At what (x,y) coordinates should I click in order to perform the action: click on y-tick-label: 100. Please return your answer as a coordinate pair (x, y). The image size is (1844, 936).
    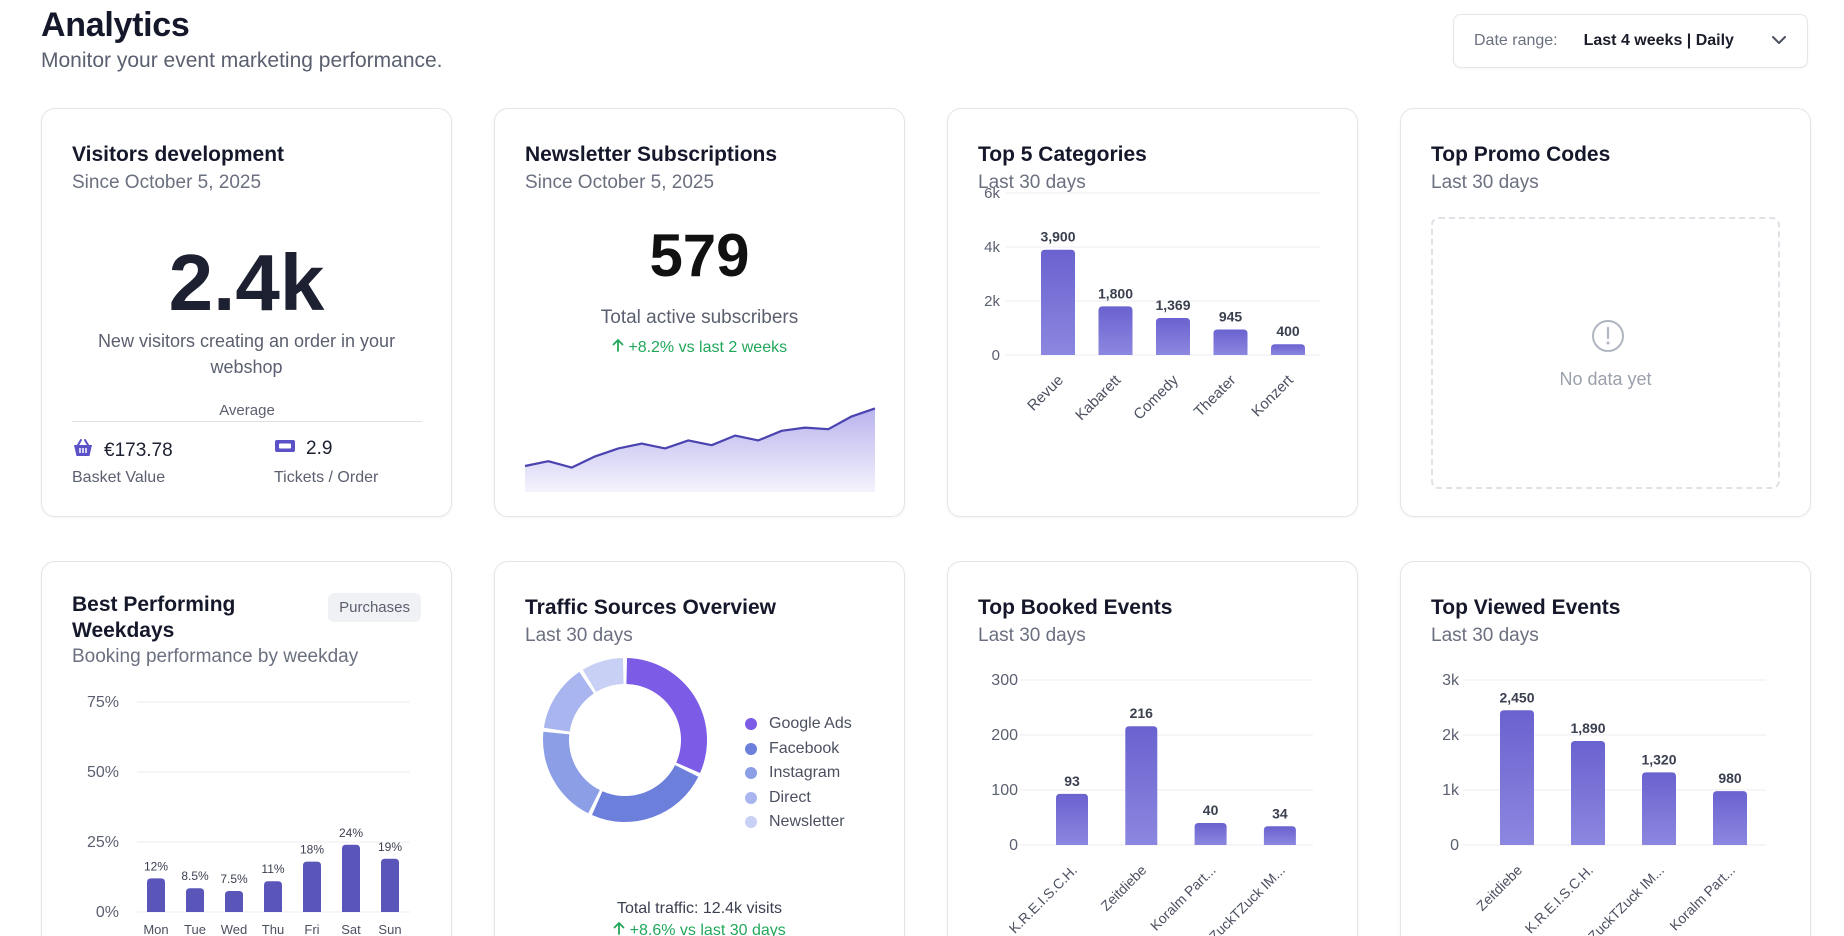
    Looking at the image, I should click on (1004, 790).